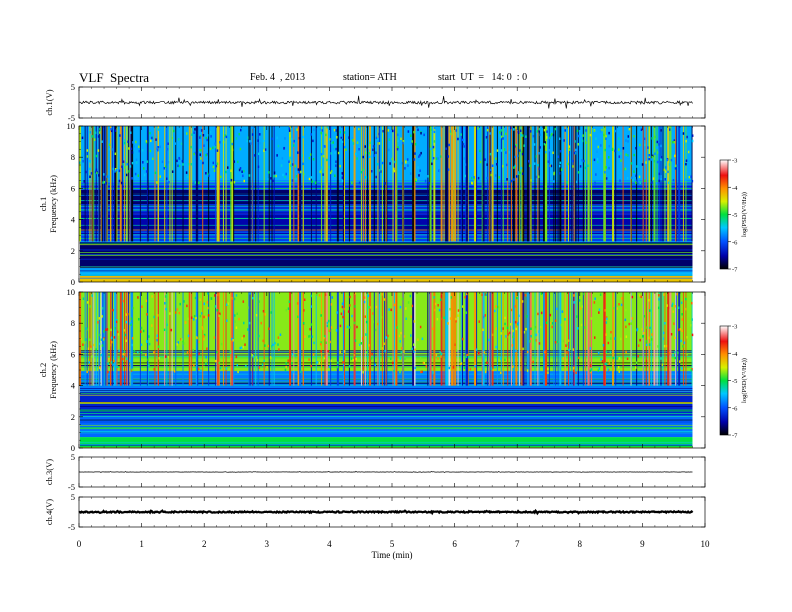  I want to click on series-line, so click(386, 512).